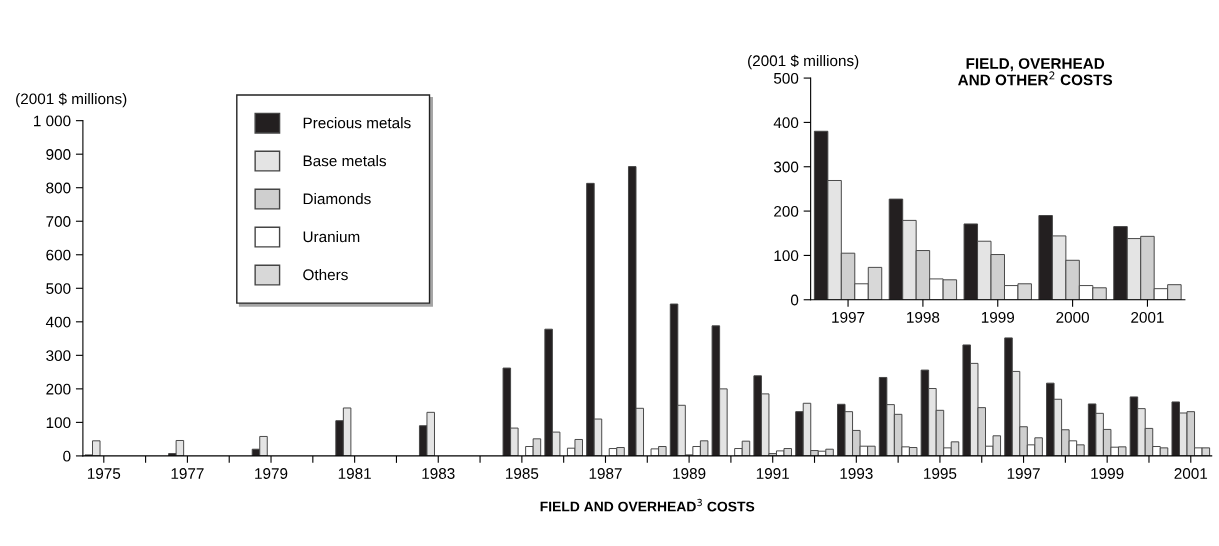 Image resolution: width=1219 pixels, height=546 pixels. Describe the element at coordinates (325, 274) in the screenshot. I see `legend-label: Others` at that location.